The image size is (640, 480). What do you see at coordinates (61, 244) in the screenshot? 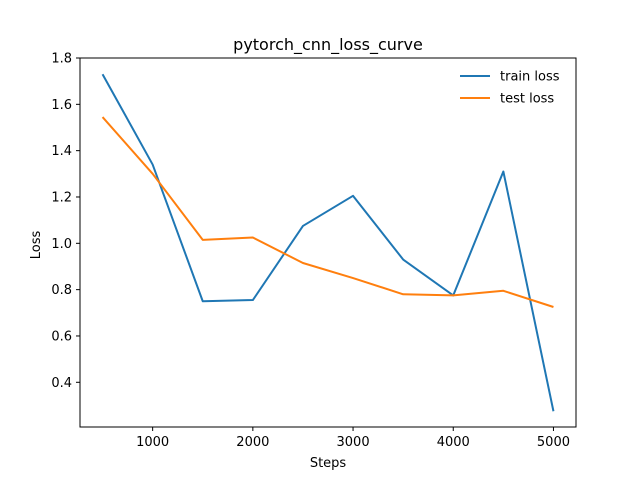
I see `y-tick-label: 1.0` at bounding box center [61, 244].